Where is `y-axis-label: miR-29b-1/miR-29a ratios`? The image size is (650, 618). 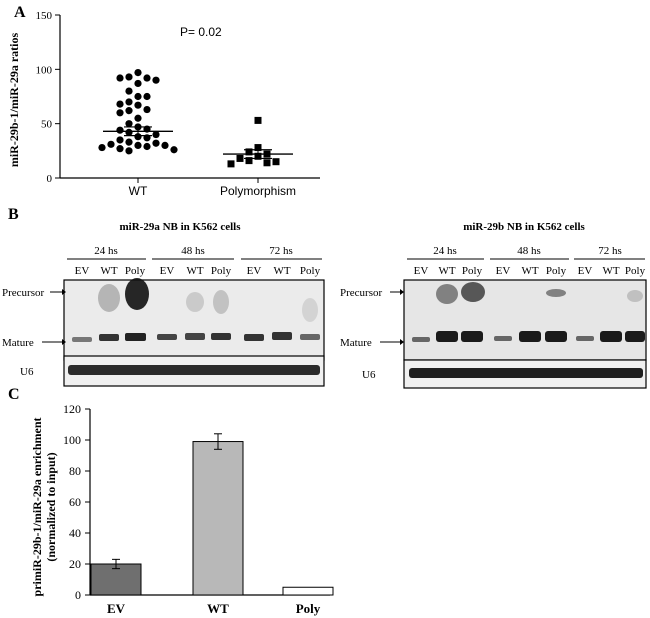 y-axis-label: miR-29b-1/miR-29a ratios is located at coordinates (14, 100).